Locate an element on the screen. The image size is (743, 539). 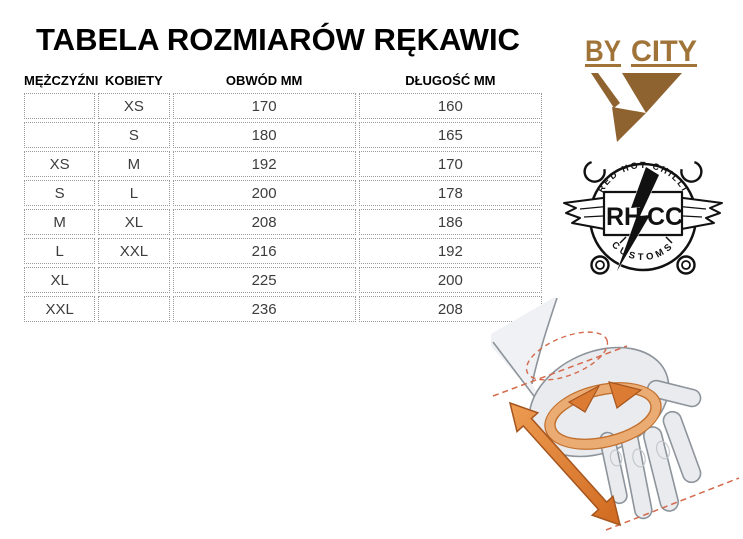
cell-women-size: XS is located at coordinates (134, 106).